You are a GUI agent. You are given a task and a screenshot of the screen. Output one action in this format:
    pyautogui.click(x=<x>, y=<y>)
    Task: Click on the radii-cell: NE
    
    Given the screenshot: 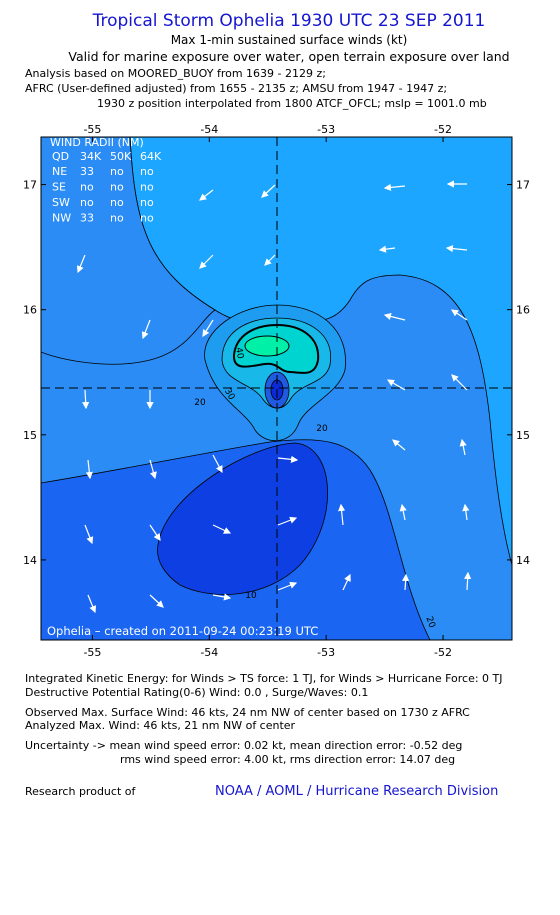 What is the action you would take?
    pyautogui.click(x=59, y=171)
    